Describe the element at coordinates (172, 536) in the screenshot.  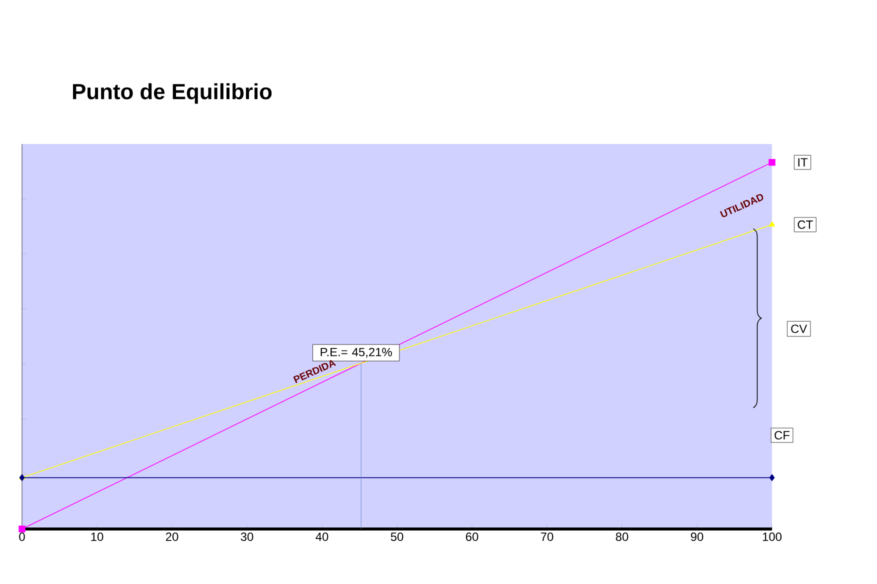
I see `x-tick-label: 20` at that location.